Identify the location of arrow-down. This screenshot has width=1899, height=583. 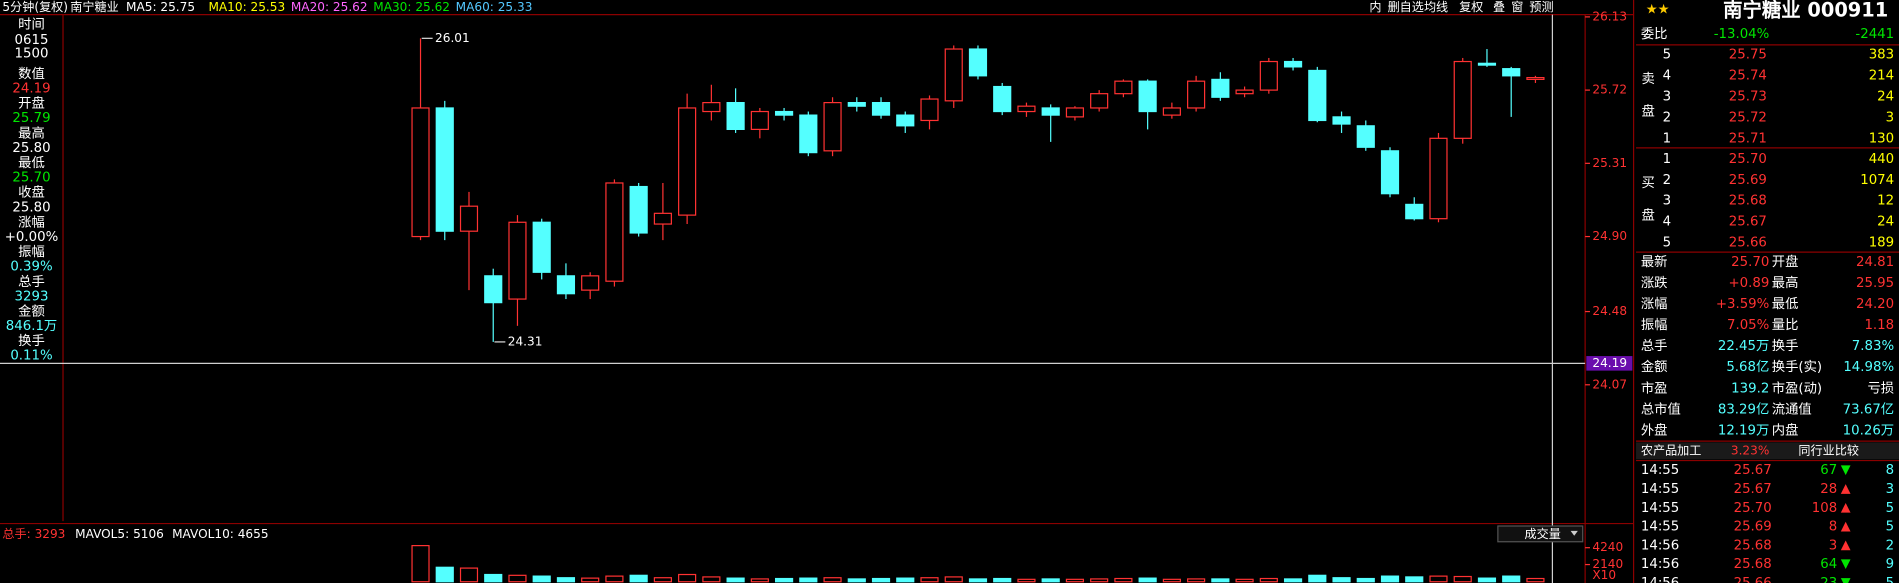
(1845, 564).